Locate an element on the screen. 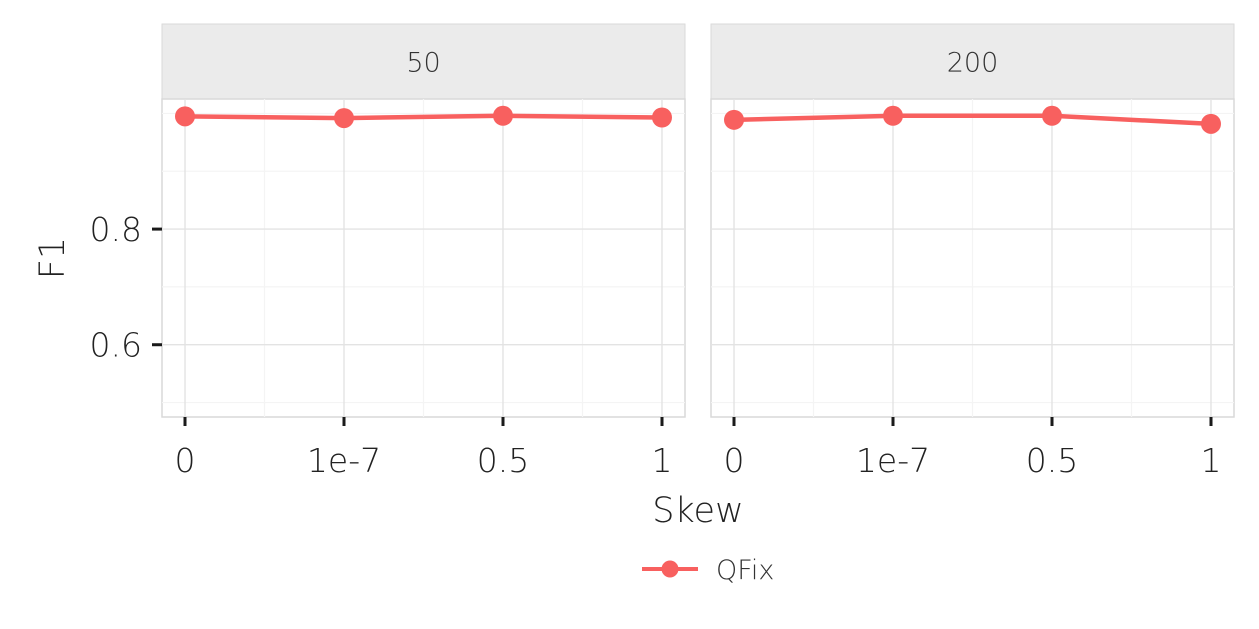 This screenshot has height=629, width=1259. x-axis-title: Skew is located at coordinates (697, 511).